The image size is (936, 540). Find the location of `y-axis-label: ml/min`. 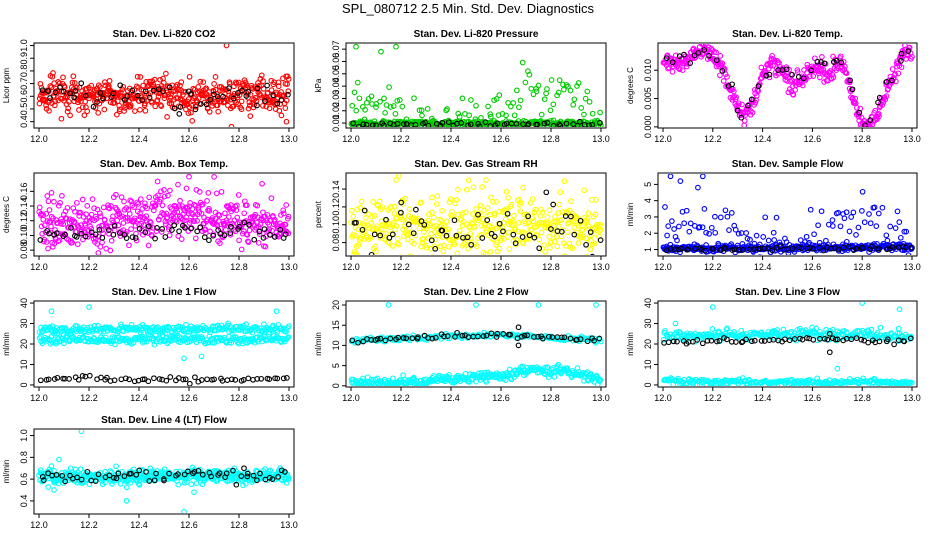

y-axis-label: ml/min is located at coordinates (6, 344).